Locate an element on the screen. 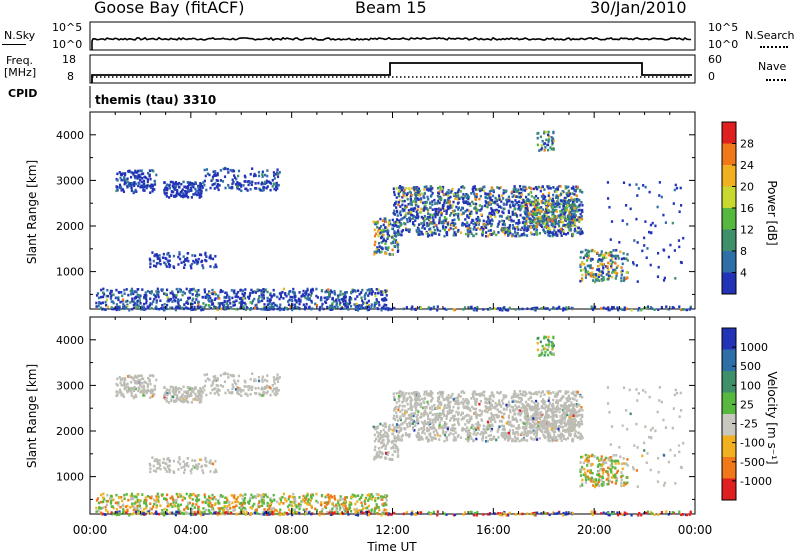 The image size is (800, 554). nave-label: Nave is located at coordinates (772, 66).